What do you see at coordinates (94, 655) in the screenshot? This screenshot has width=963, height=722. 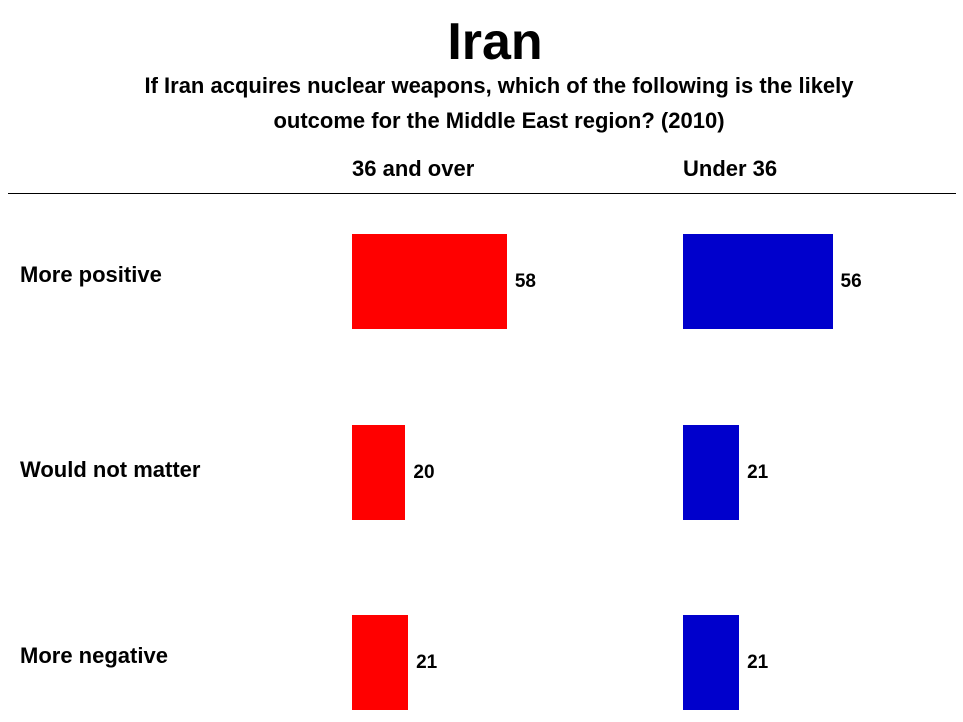 I see `category-label: More negative` at bounding box center [94, 655].